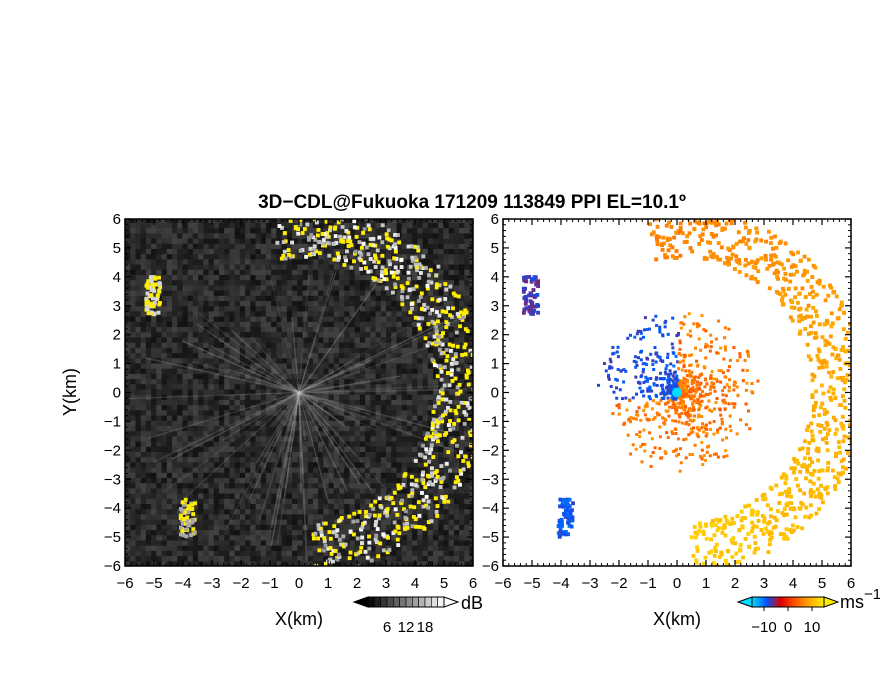 The image size is (880, 680). I want to click on vel-x-tick-label: 3, so click(764, 583).